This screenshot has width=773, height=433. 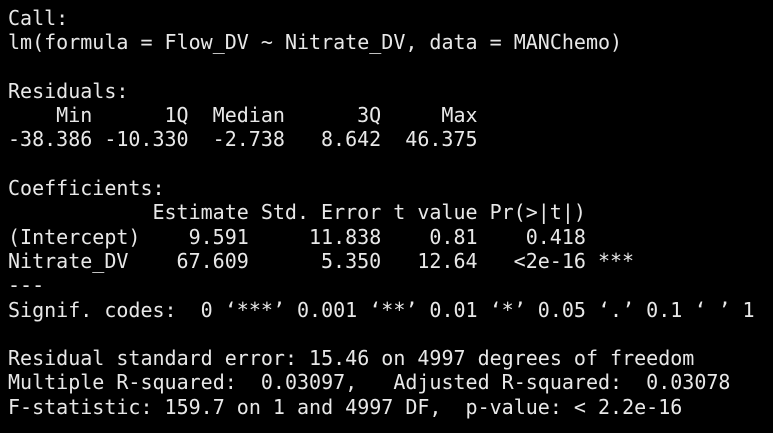 I want to click on coef-cell: 11.838, so click(x=345, y=236).